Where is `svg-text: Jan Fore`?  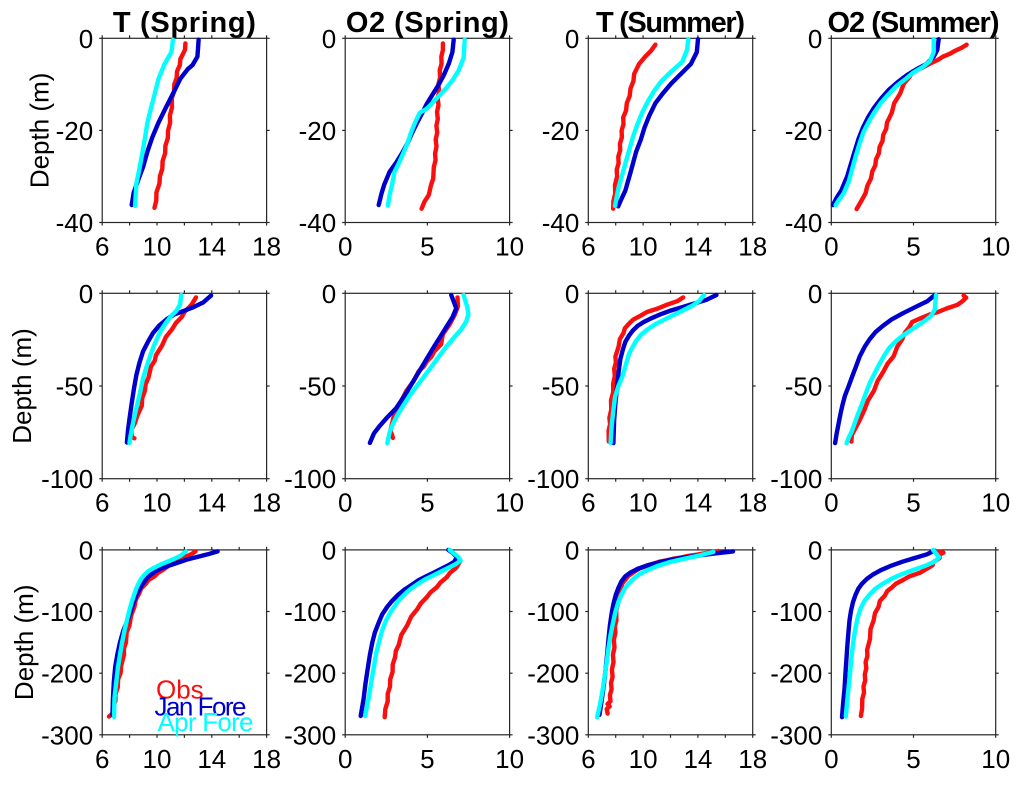 svg-text: Jan Fore is located at coordinates (201, 707).